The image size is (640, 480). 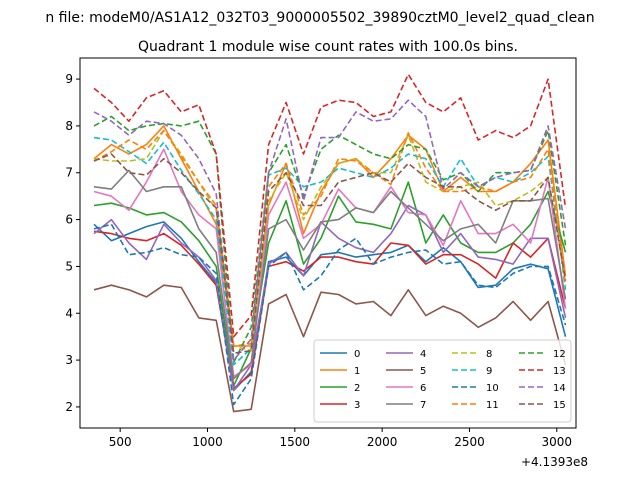 What do you see at coordinates (492, 388) in the screenshot?
I see `legend-label-10: 10` at bounding box center [492, 388].